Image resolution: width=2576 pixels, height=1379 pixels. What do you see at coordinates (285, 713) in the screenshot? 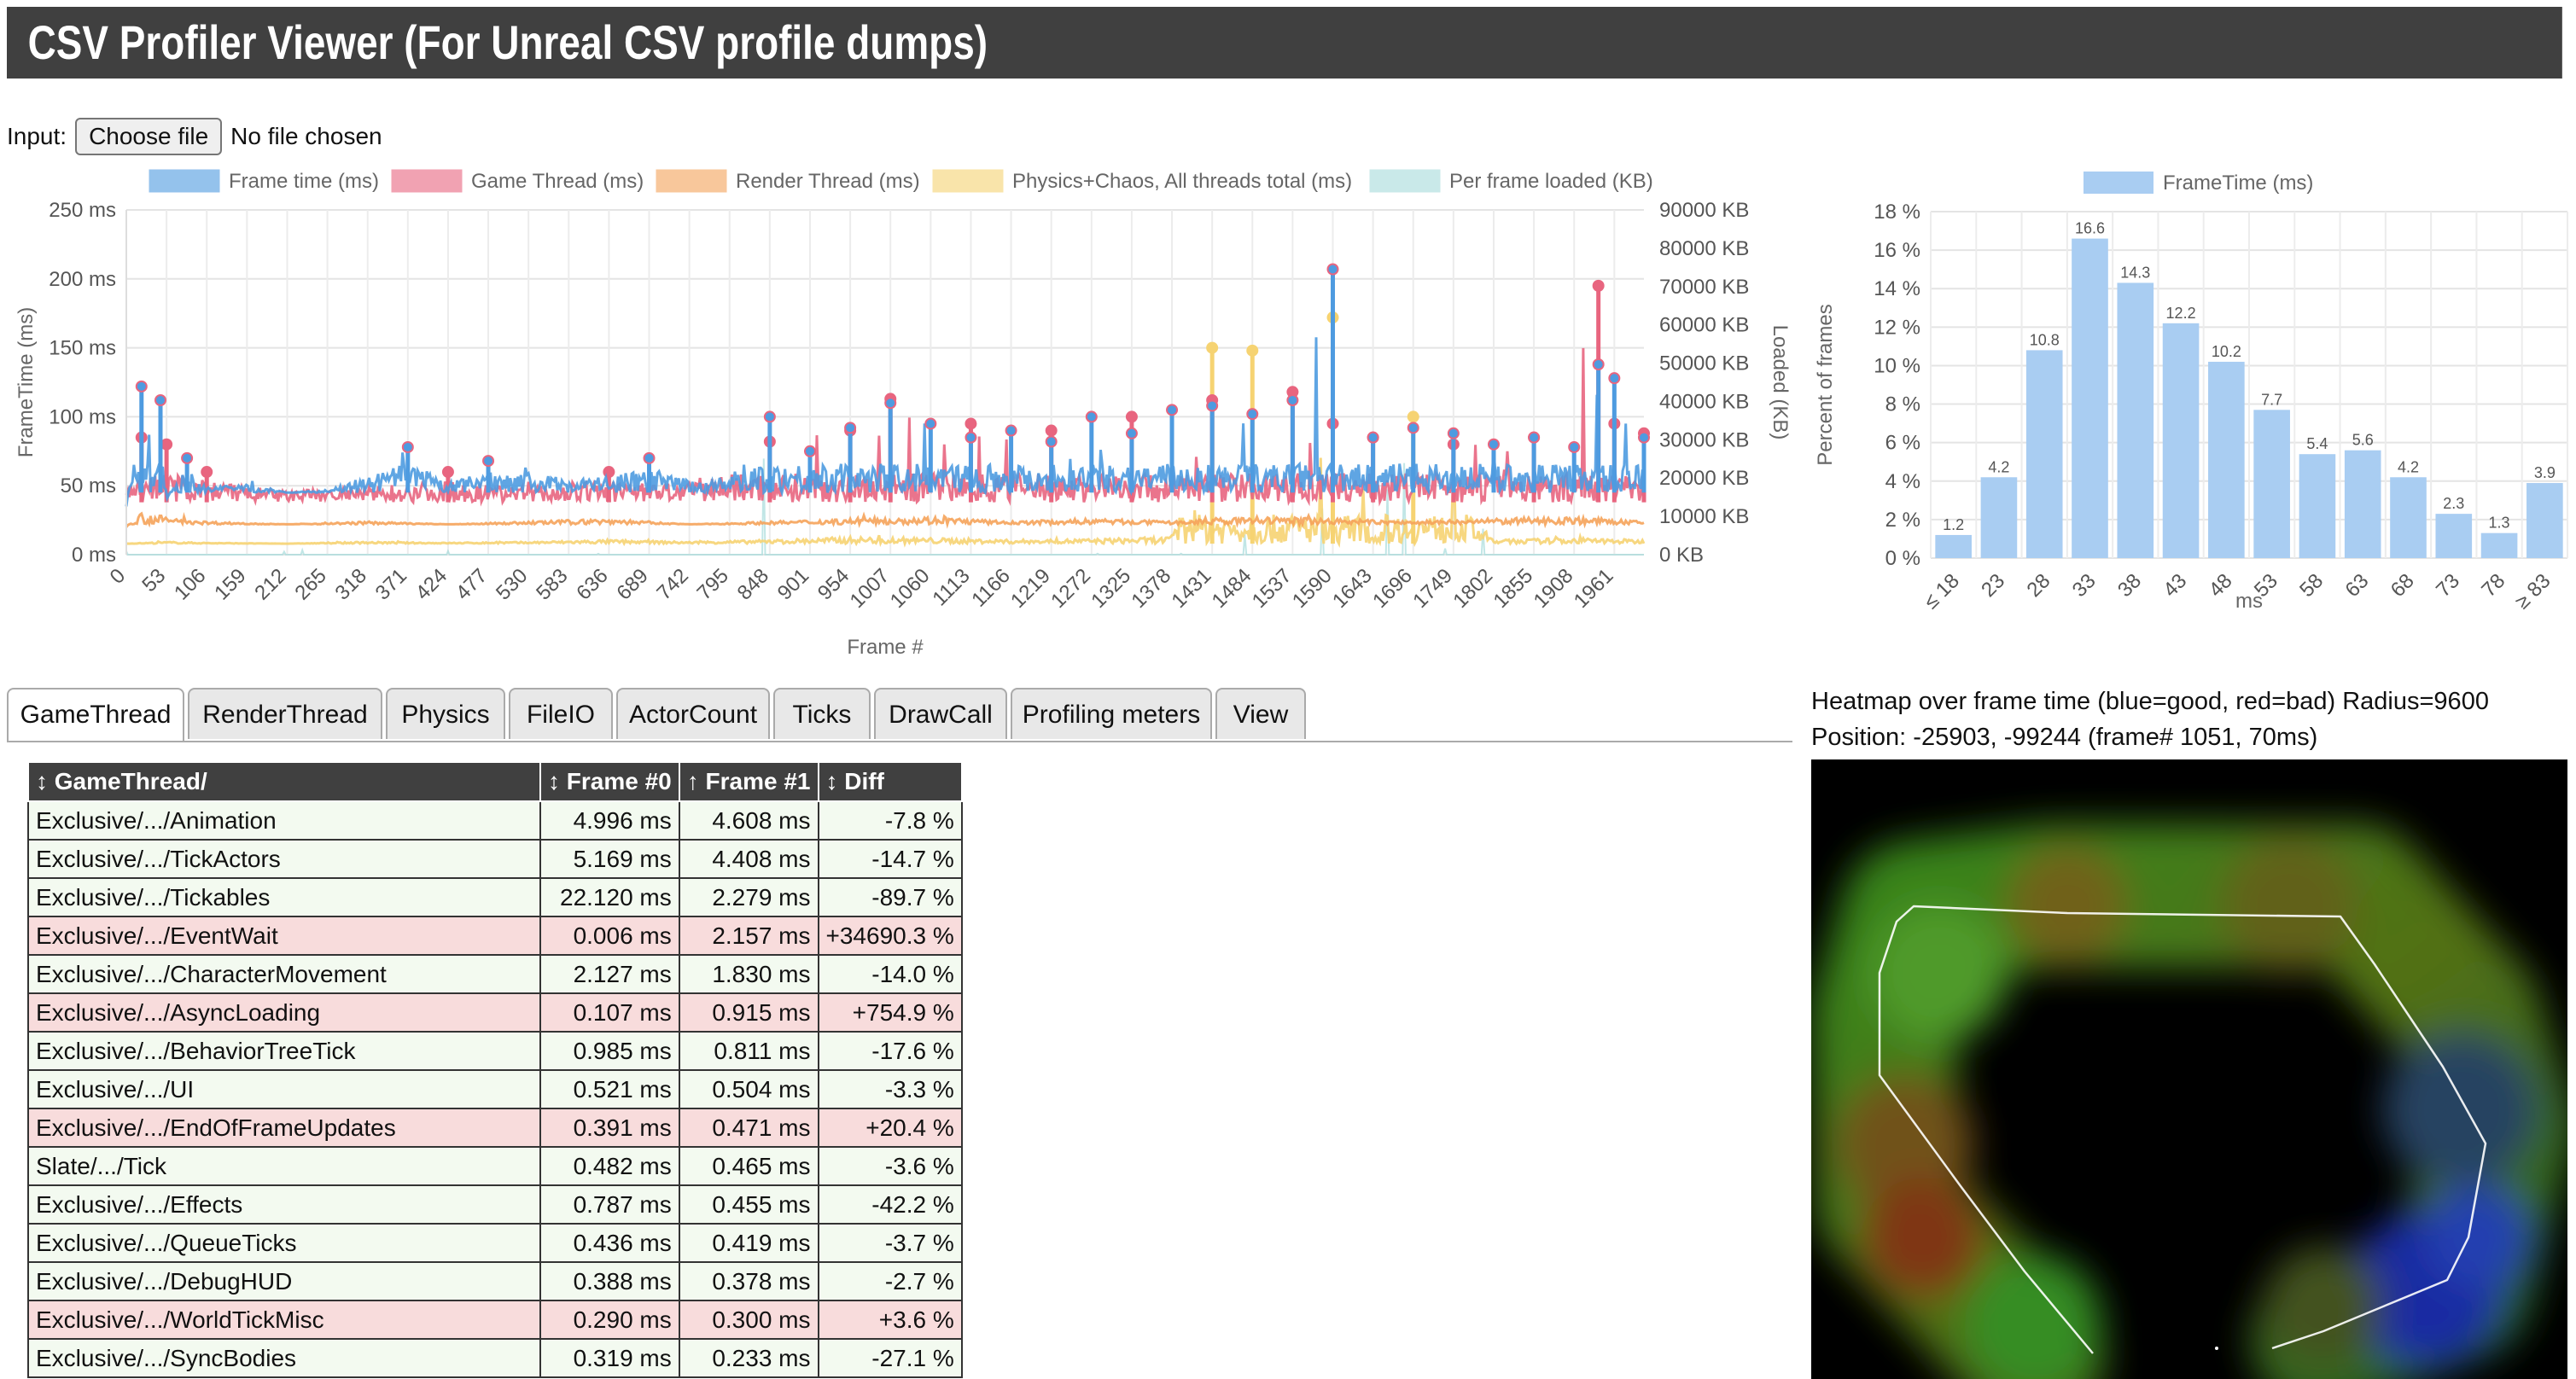
I see `tab-renderthread: RenderThread` at bounding box center [285, 713].